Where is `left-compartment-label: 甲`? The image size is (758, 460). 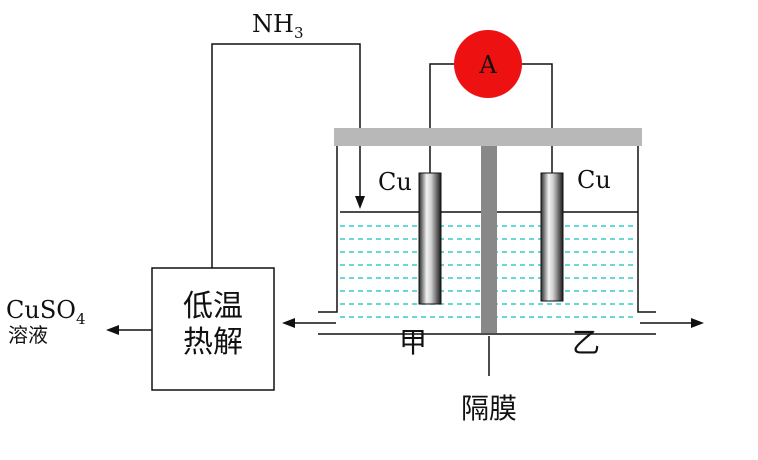 left-compartment-label: 甲 is located at coordinates (413, 342).